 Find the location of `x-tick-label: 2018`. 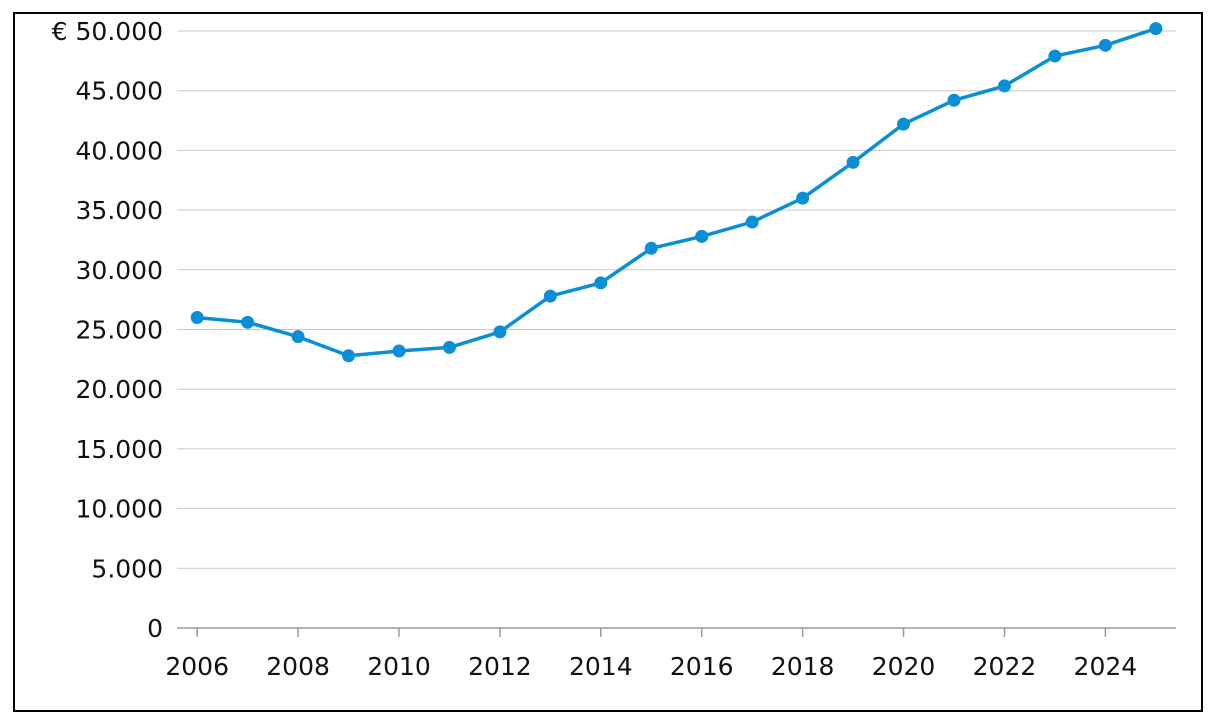

x-tick-label: 2018 is located at coordinates (803, 666).